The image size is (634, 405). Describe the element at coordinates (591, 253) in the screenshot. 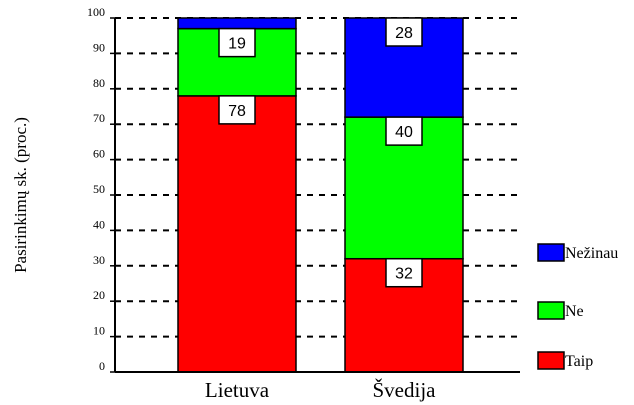

I see `legend-label: Nežinau` at that location.